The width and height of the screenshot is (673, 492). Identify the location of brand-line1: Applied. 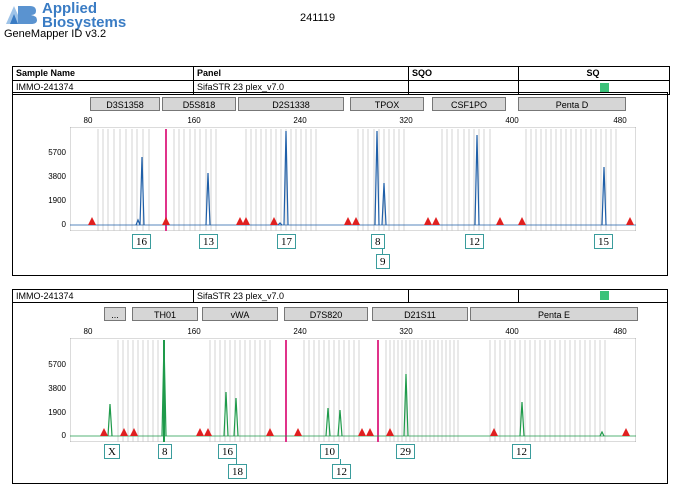
(69, 8).